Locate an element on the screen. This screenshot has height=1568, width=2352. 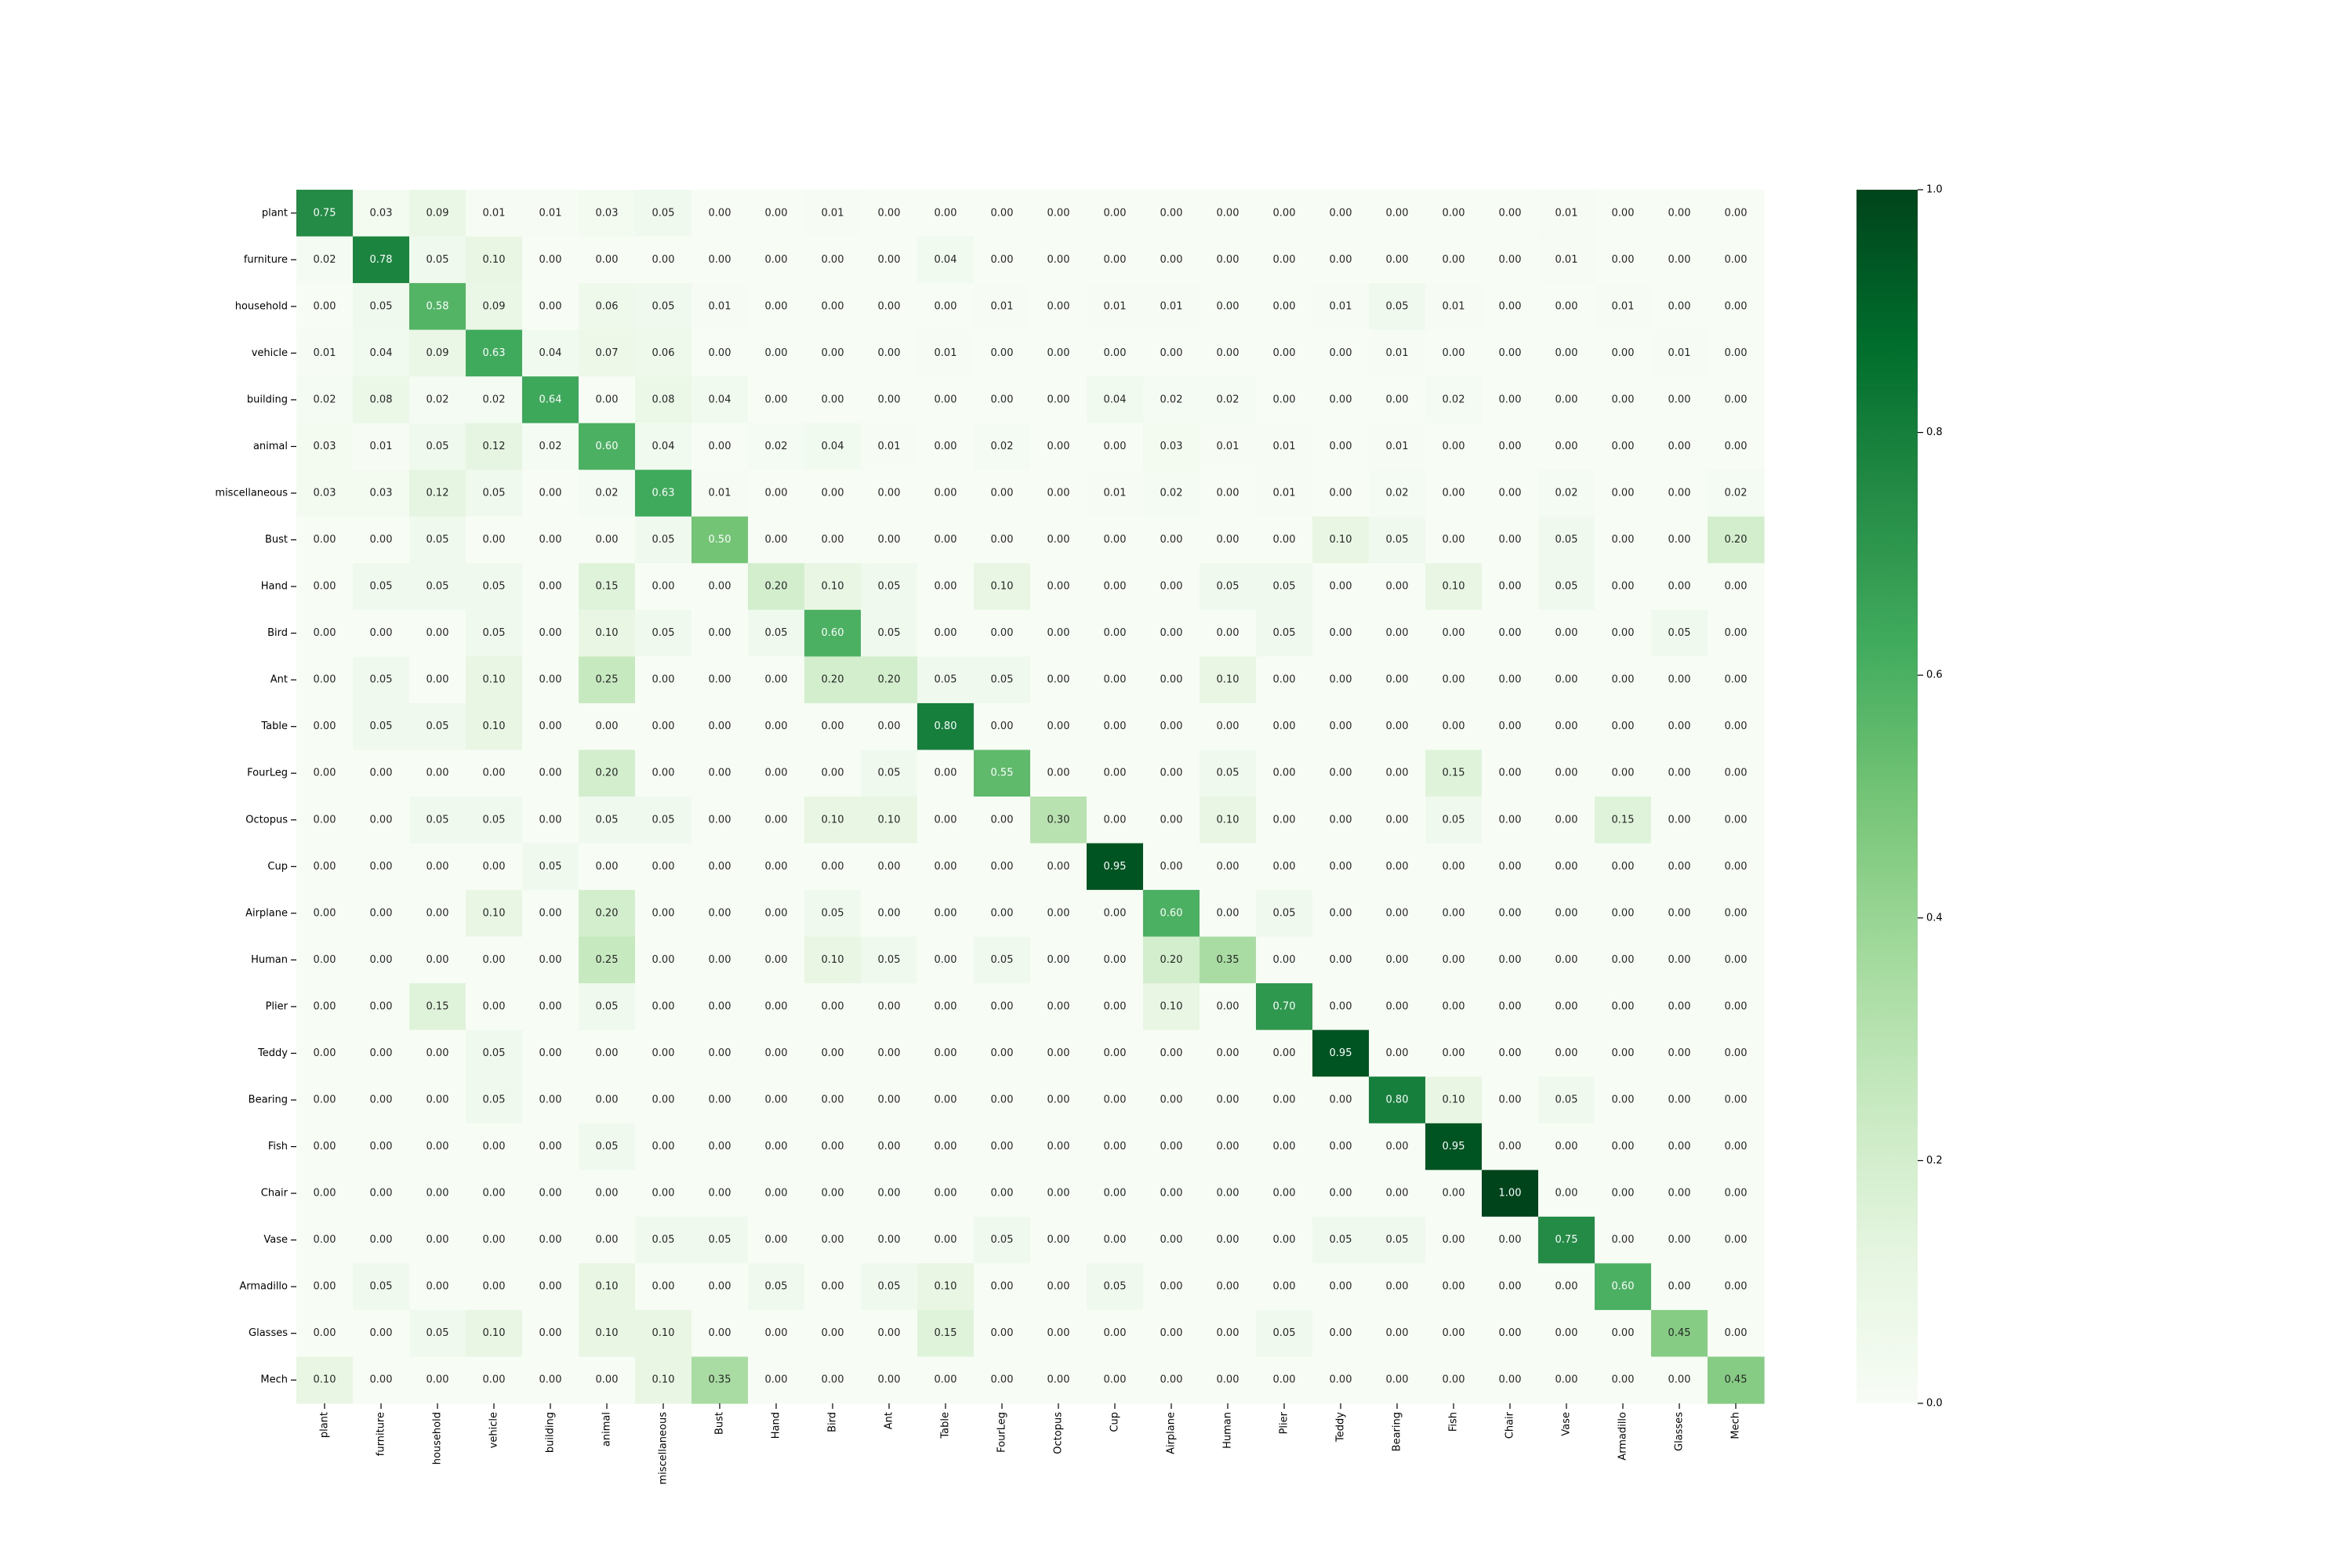
cell-value-label: 0.02 is located at coordinates (1002, 446).